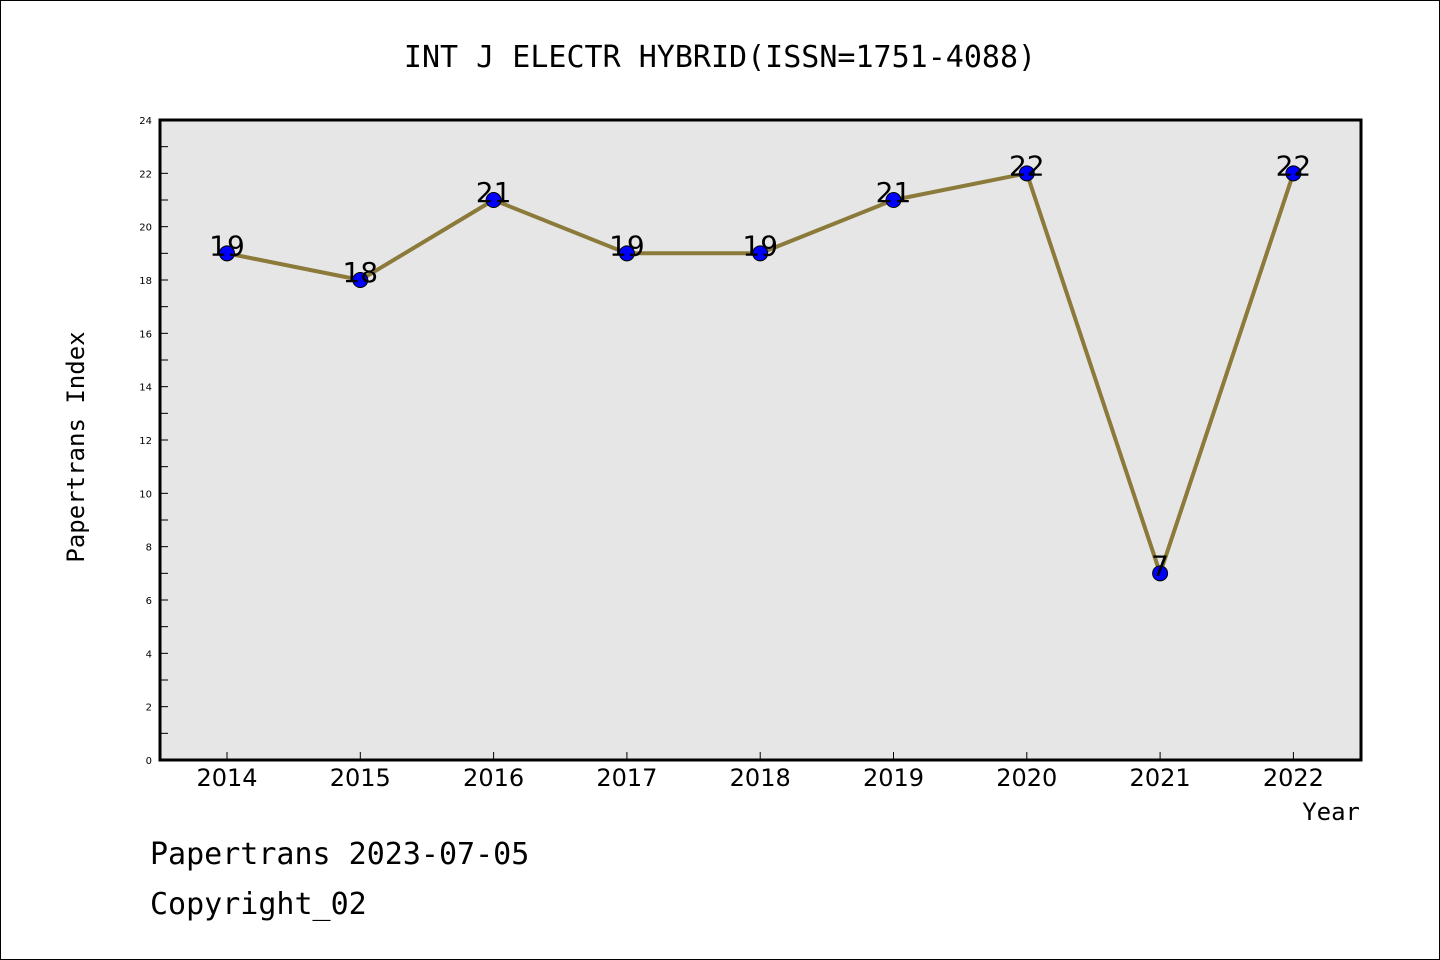 The height and width of the screenshot is (960, 1440). I want to click on data-label: 18, so click(360, 272).